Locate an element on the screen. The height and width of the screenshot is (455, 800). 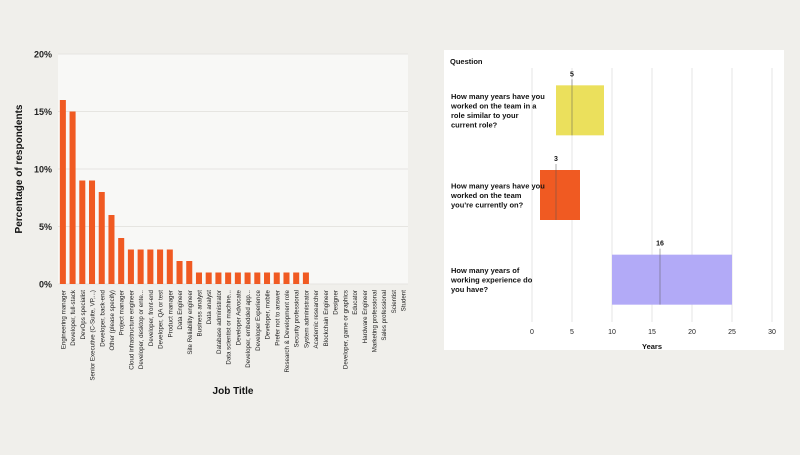
x-tick-label: Developer, mobile is located at coordinates (268, 314).